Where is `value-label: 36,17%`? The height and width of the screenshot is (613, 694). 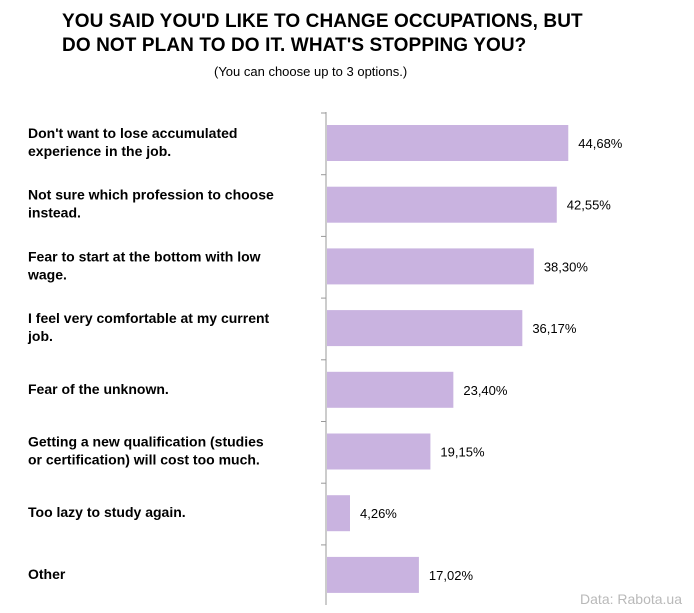 value-label: 36,17% is located at coordinates (554, 328).